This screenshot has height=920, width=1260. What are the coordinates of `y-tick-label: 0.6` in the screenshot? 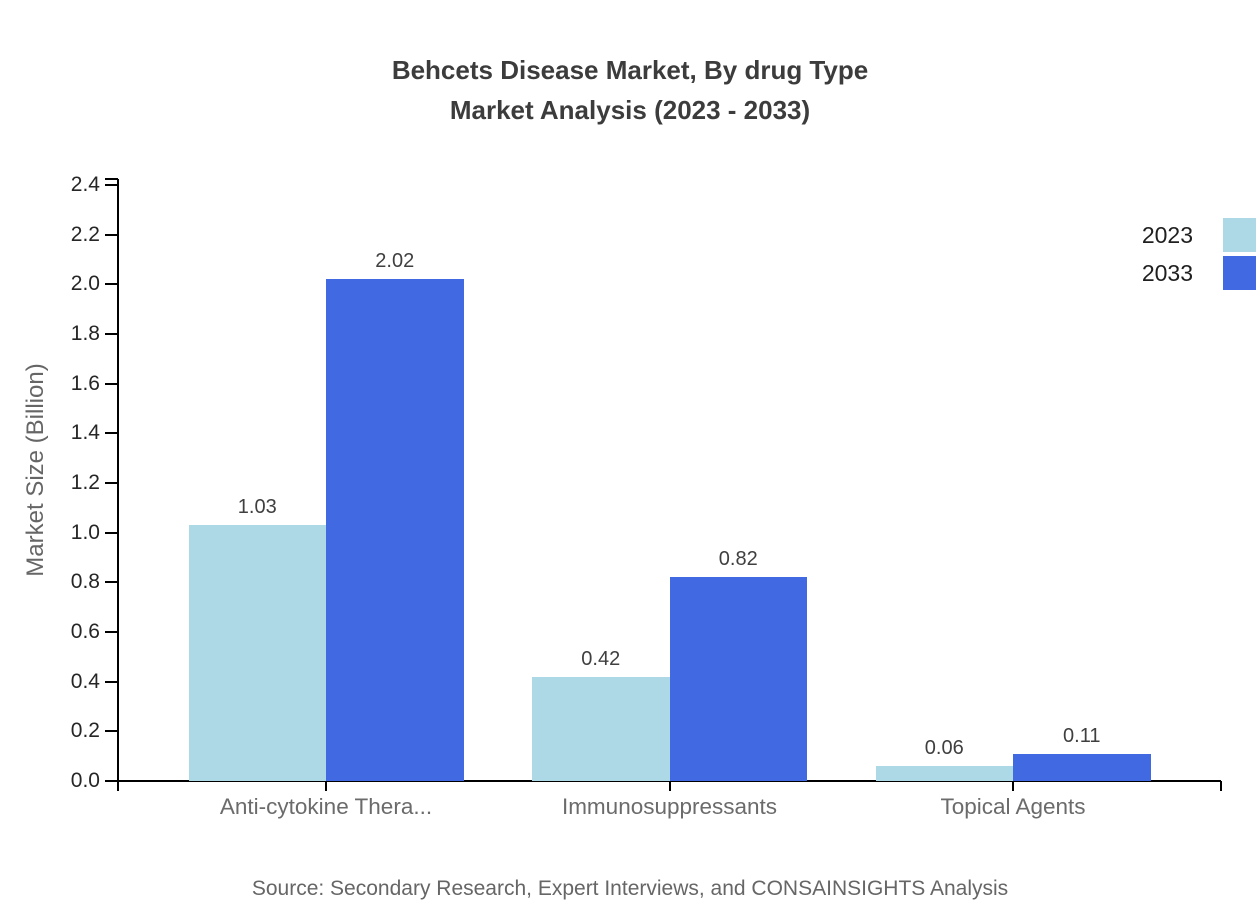 It's located at (85, 631).